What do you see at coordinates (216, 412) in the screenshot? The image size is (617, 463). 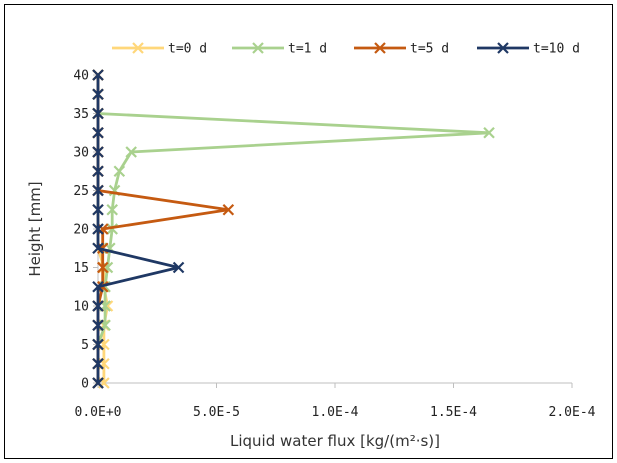 I see `x-tick-label: 5.0E-5` at bounding box center [216, 412].